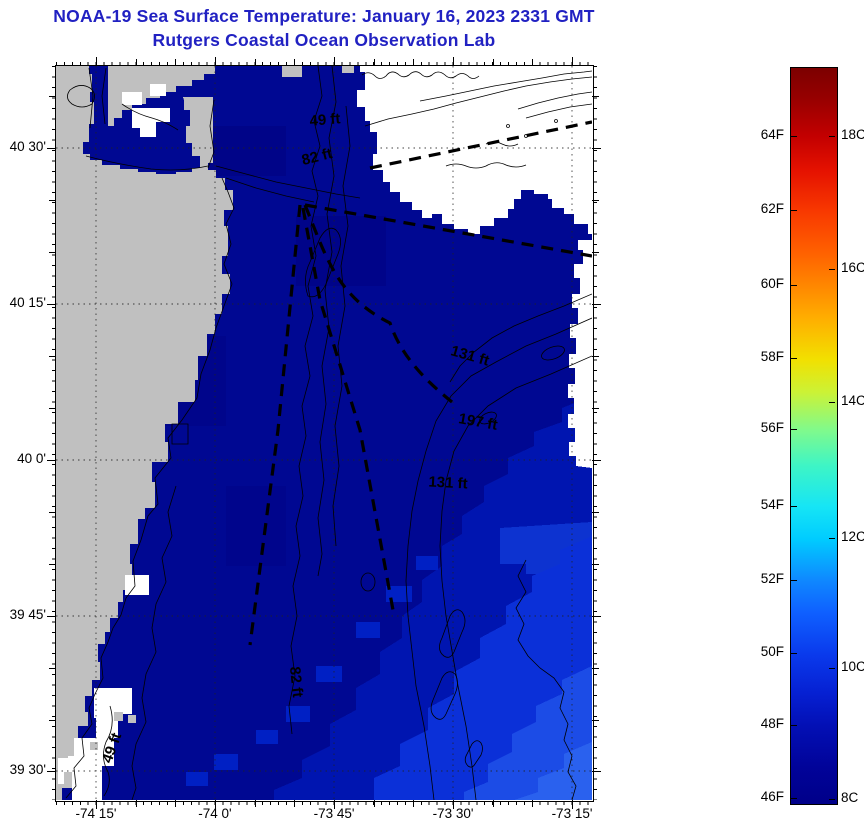  What do you see at coordinates (324, 40) in the screenshot?
I see `plot-subtitle: Rutgers Coastal Ocean Observation Lab` at bounding box center [324, 40].